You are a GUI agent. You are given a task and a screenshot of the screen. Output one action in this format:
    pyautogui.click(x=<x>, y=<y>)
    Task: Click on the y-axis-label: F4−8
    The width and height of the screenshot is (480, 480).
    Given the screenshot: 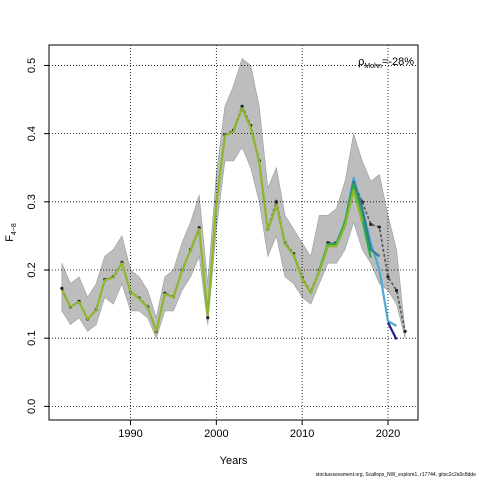 What is the action you would take?
    pyautogui.click(x=11, y=232)
    